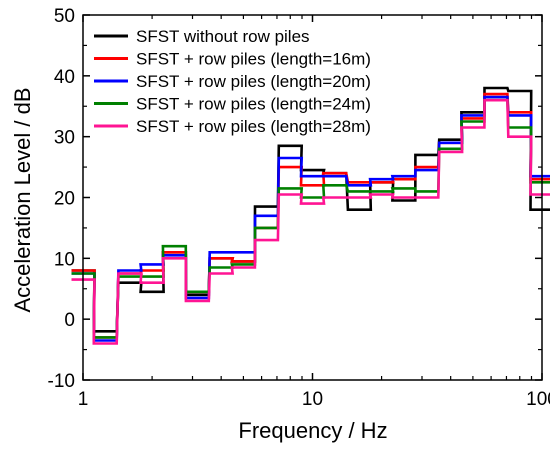 This screenshot has width=550, height=450. Describe the element at coordinates (538, 399) in the screenshot. I see `x-tick-label: 100` at that location.